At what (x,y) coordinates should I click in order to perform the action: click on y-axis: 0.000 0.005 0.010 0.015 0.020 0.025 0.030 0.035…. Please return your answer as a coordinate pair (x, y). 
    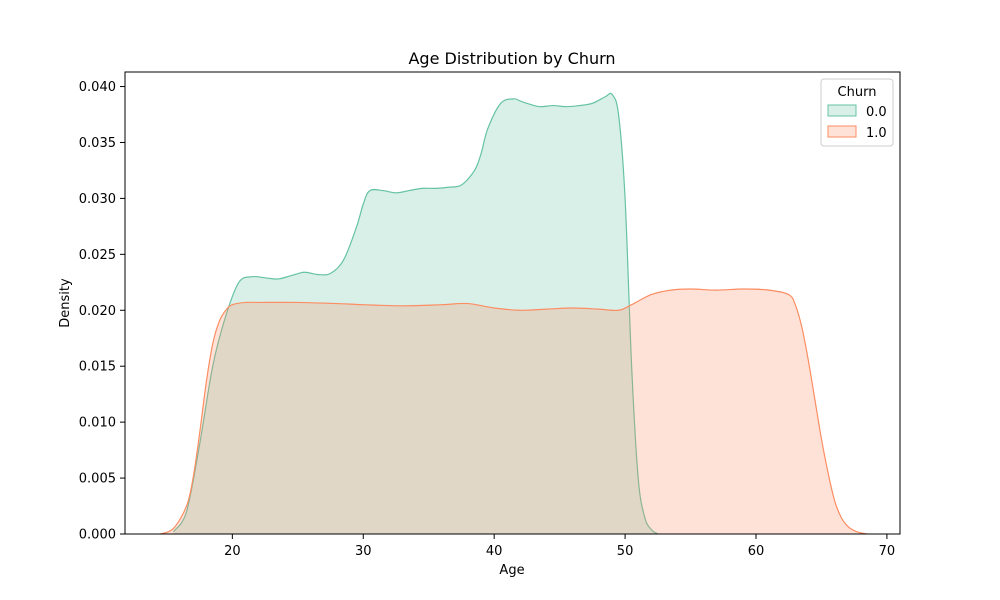
    Looking at the image, I should click on (102, 311).